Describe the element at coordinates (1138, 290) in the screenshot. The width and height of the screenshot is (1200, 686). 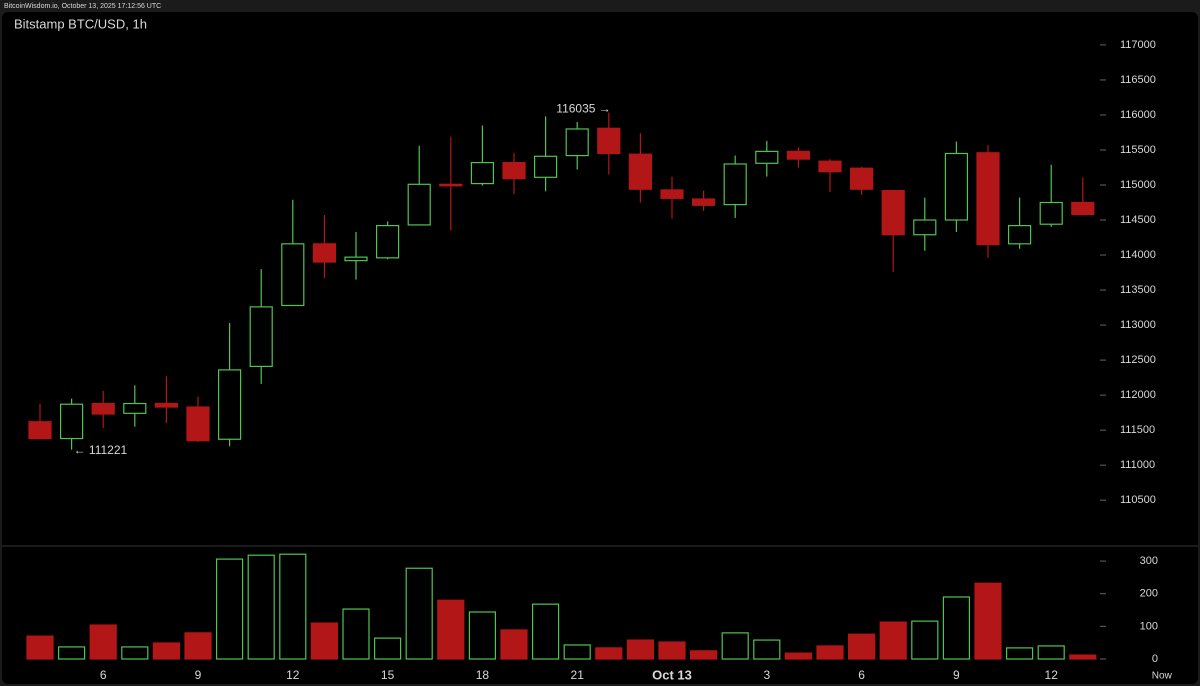
I see `y-tick-label: 113500` at that location.